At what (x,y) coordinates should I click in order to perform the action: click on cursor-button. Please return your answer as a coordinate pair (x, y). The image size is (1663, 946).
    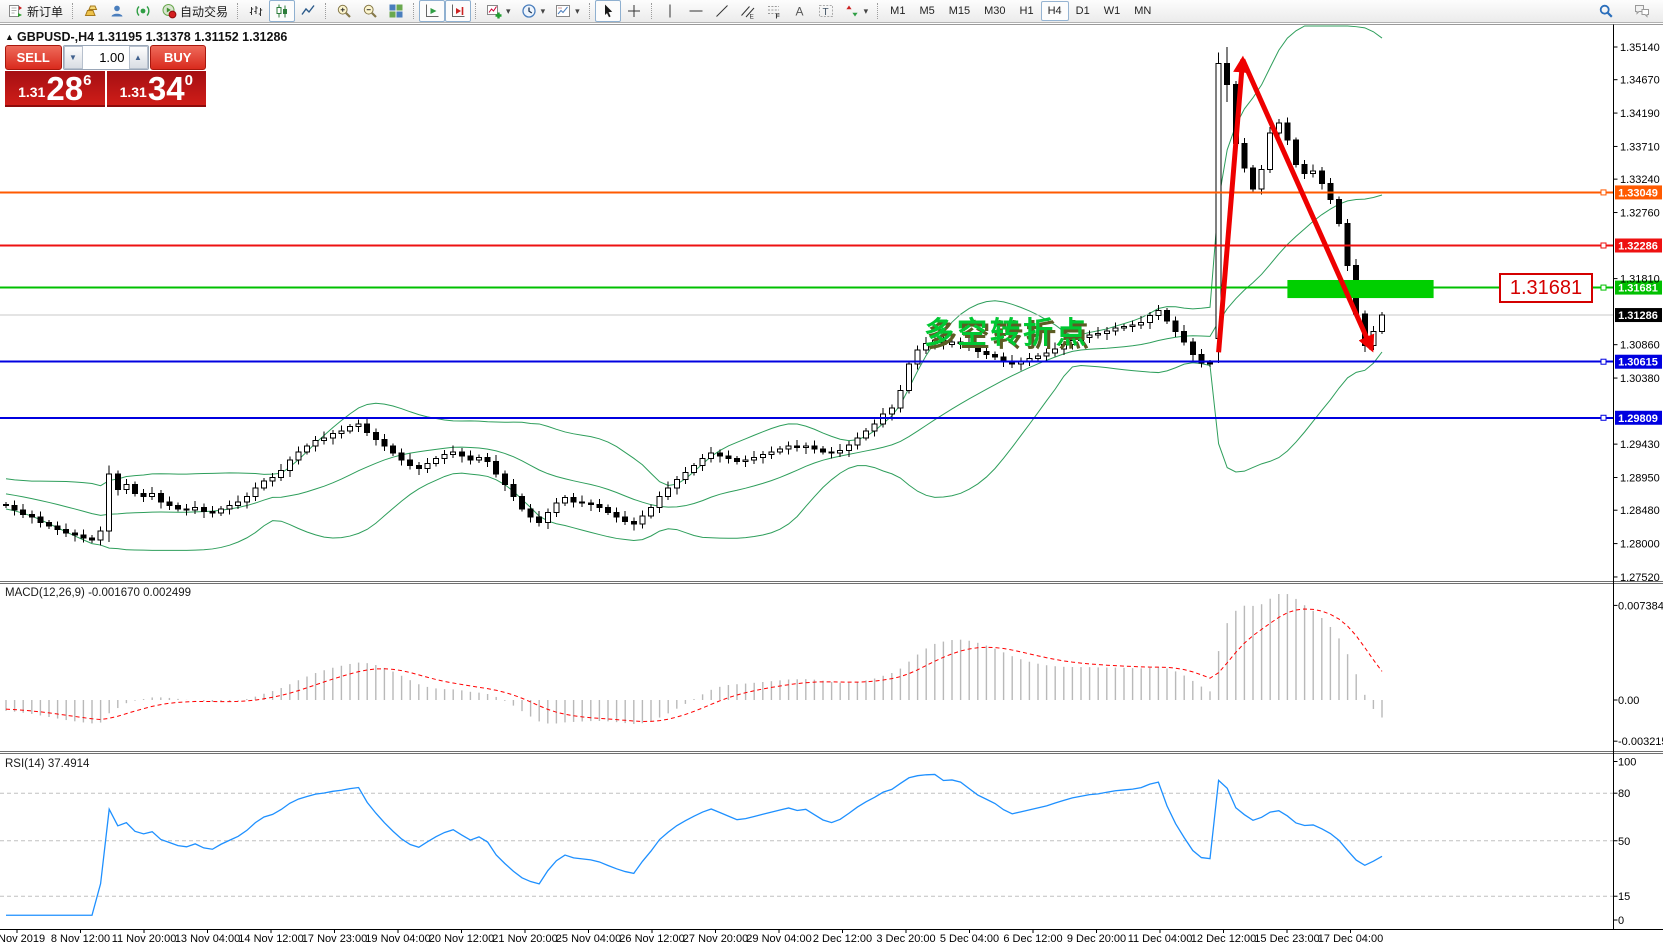
    Looking at the image, I should click on (607, 11).